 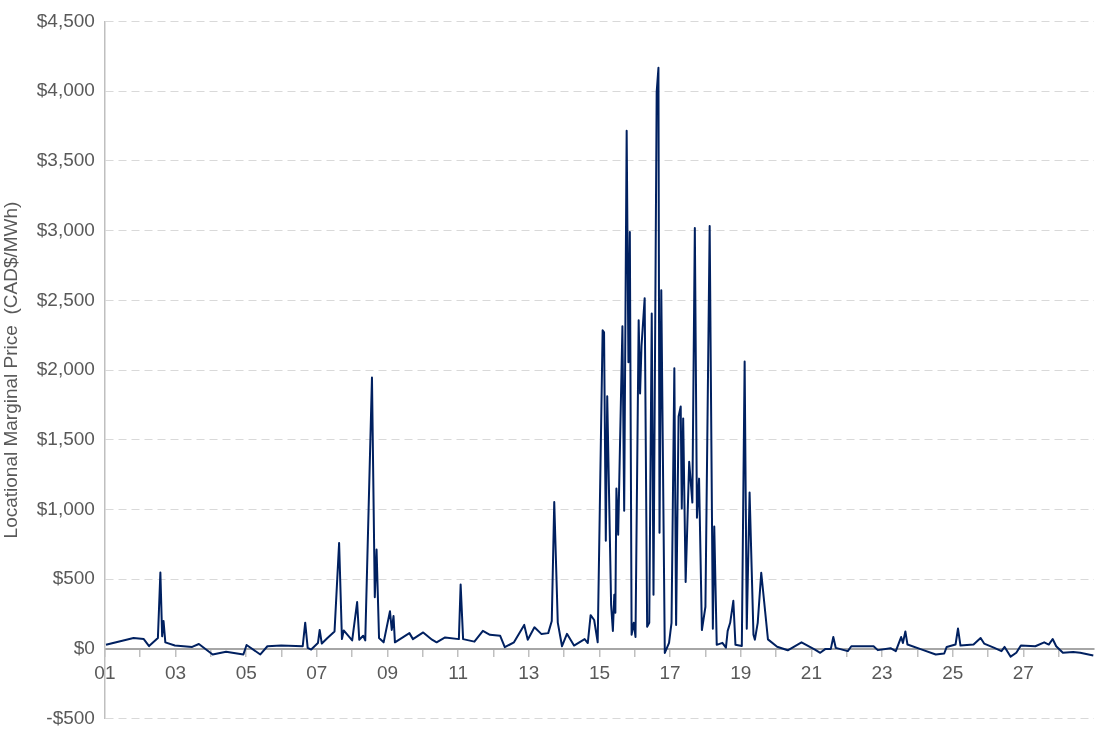 I want to click on x-tick-label: 15, so click(x=599, y=672).